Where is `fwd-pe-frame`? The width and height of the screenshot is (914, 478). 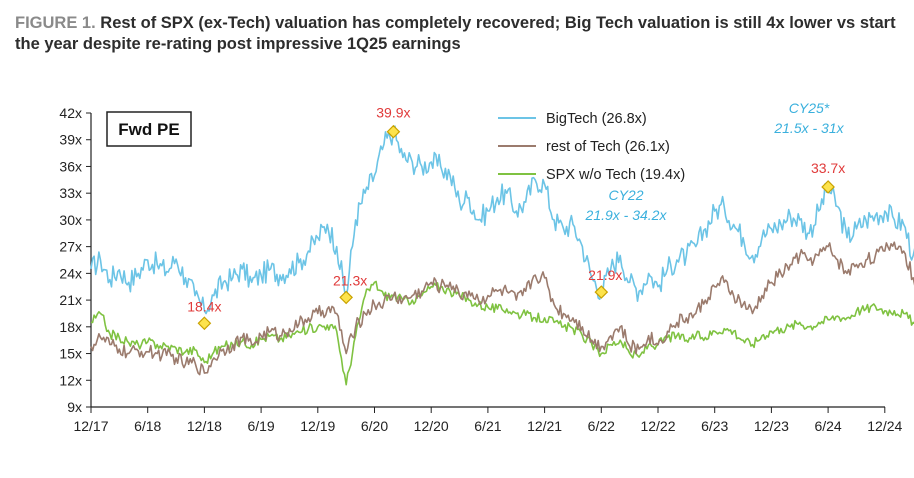 fwd-pe-frame is located at coordinates (149, 129).